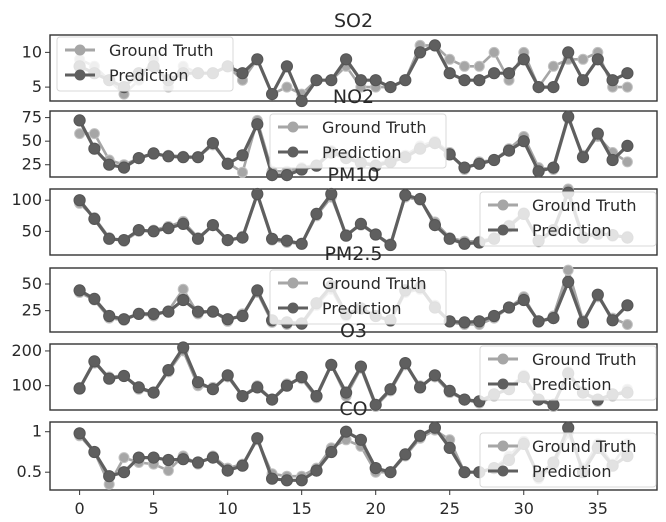 This screenshot has height=522, width=666. Describe the element at coordinates (353, 21) in the screenshot. I see `panel-title: SO2` at that location.